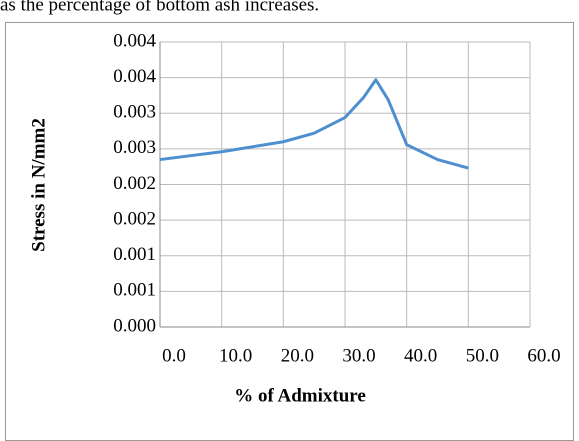 The height and width of the screenshot is (441, 579). Describe the element at coordinates (314, 124) in the screenshot. I see `data-line` at that location.